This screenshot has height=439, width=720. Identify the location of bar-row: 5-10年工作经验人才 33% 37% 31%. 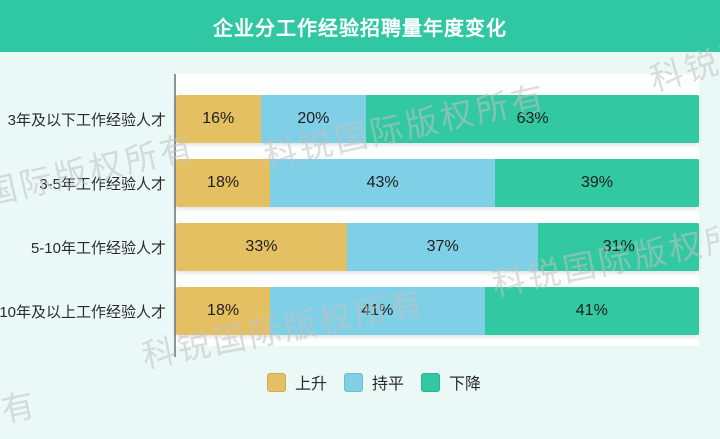
(349, 247).